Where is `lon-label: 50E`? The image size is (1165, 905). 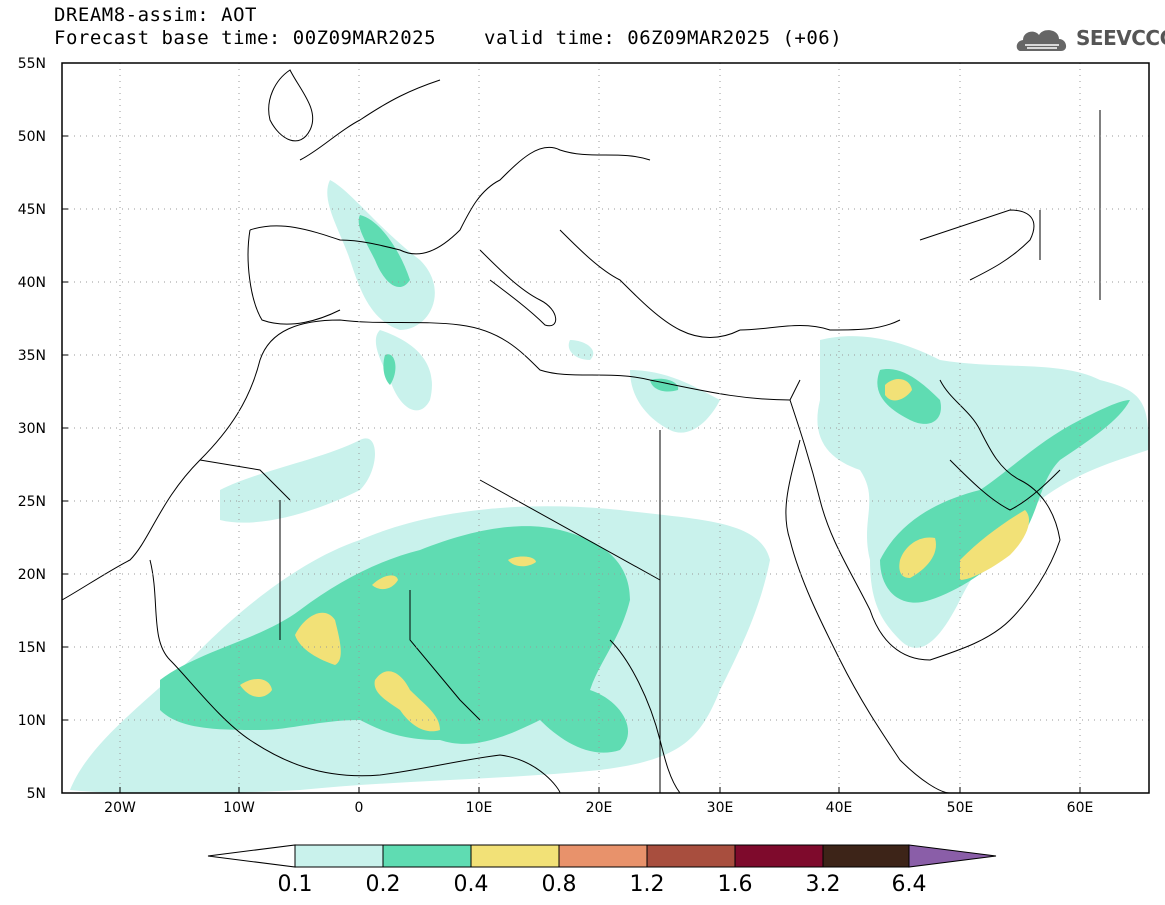 lon-label: 50E is located at coordinates (960, 808).